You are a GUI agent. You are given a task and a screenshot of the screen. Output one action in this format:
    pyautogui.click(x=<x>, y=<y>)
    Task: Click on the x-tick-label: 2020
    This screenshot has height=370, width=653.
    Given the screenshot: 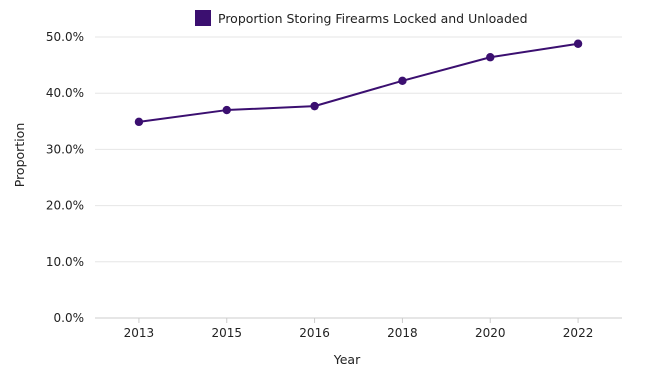 What is the action you would take?
    pyautogui.click(x=490, y=333)
    